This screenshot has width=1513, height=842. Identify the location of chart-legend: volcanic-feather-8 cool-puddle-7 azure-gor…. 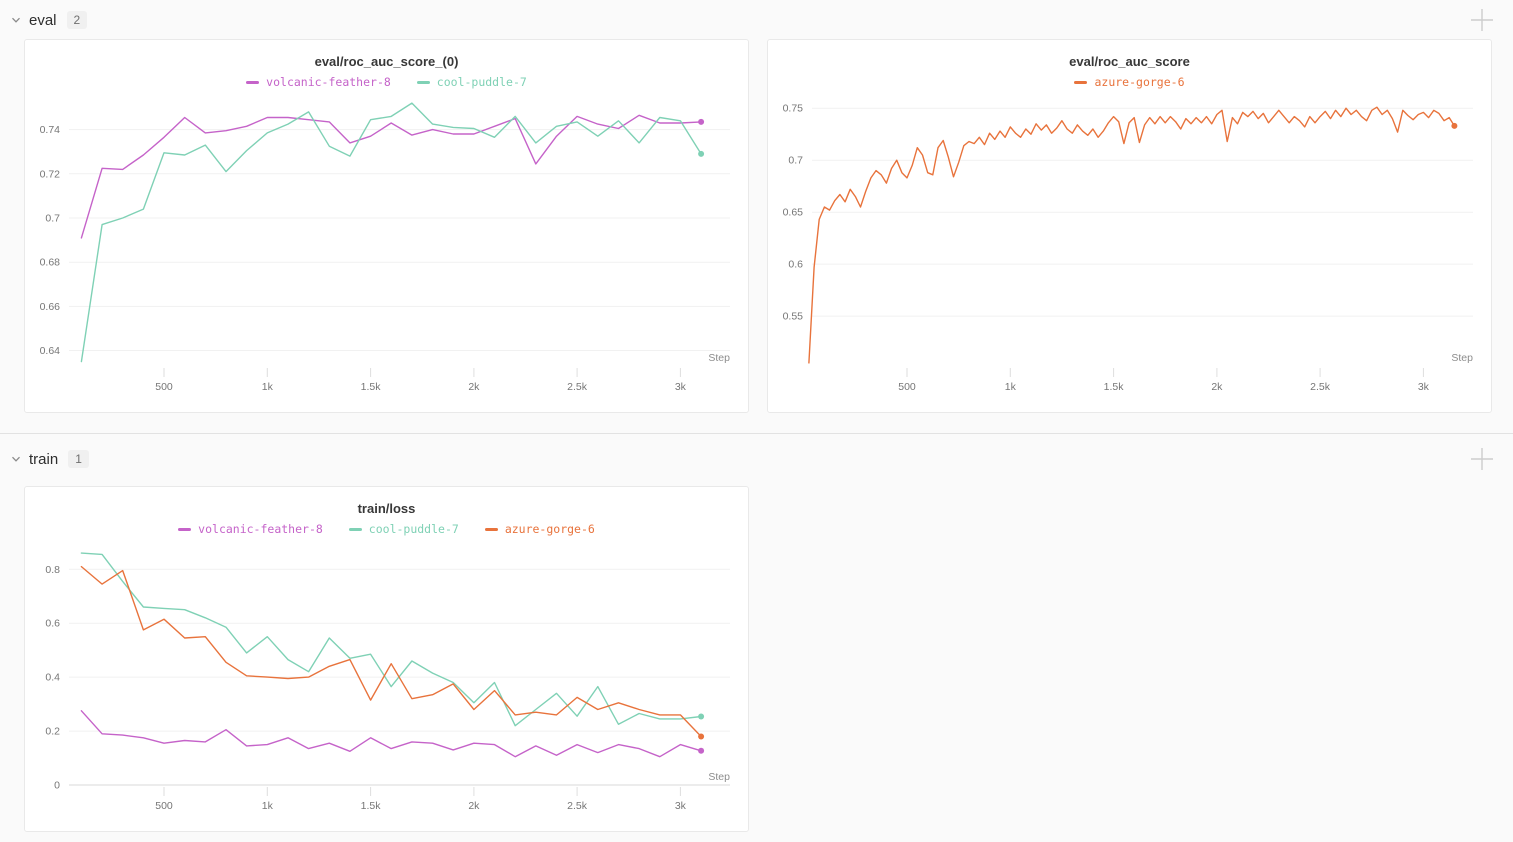
(386, 529).